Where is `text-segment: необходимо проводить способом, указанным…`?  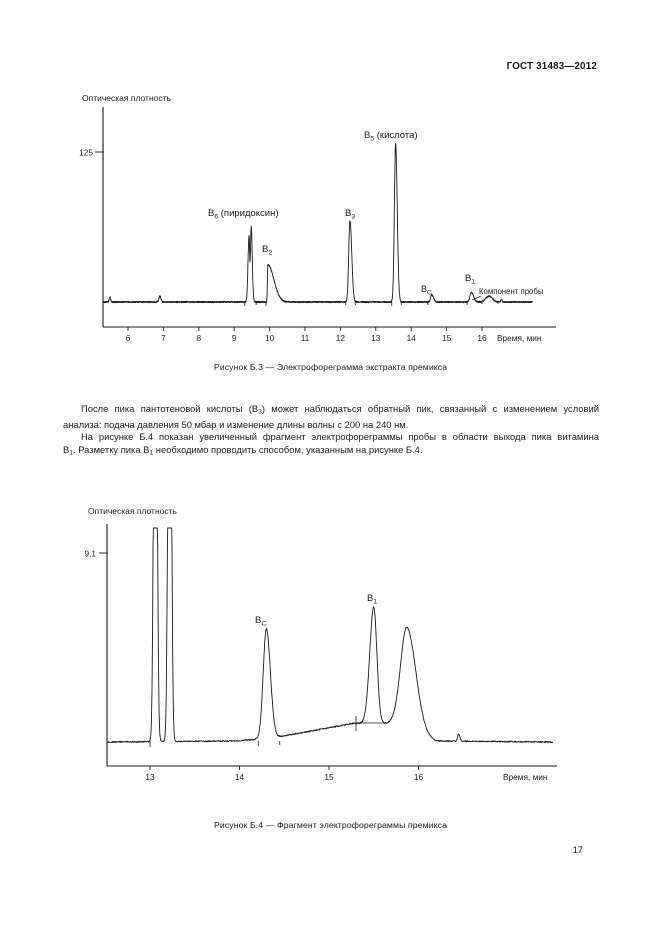 text-segment: необходимо проводить способом, указанным… is located at coordinates (288, 449).